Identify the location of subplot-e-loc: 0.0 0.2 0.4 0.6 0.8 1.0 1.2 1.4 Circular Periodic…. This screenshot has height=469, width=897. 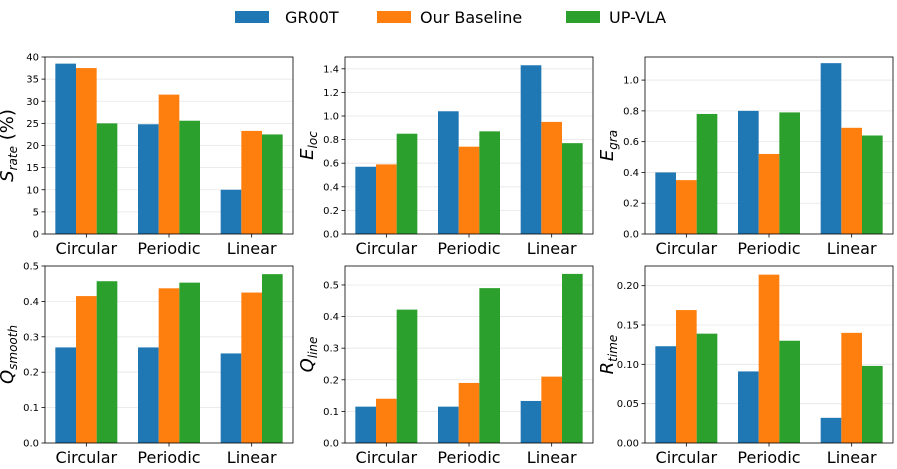
(445, 157).